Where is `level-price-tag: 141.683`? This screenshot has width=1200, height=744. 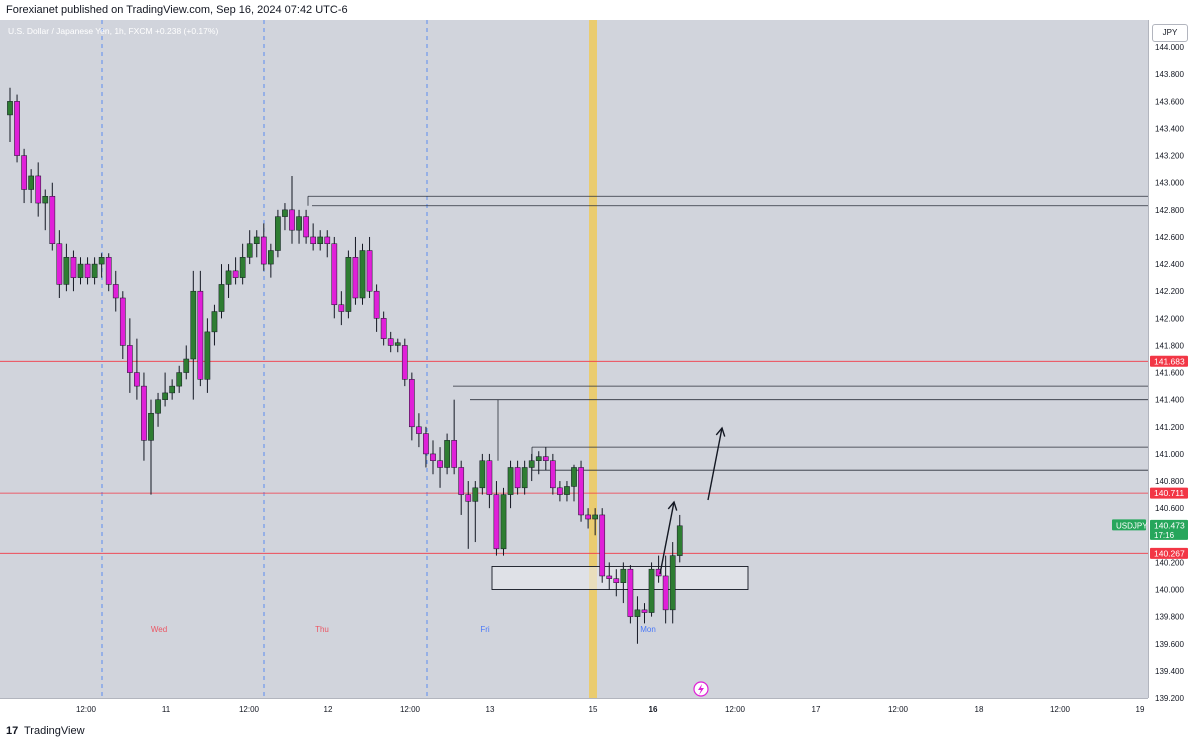
level-price-tag: 141.683 is located at coordinates (1169, 361).